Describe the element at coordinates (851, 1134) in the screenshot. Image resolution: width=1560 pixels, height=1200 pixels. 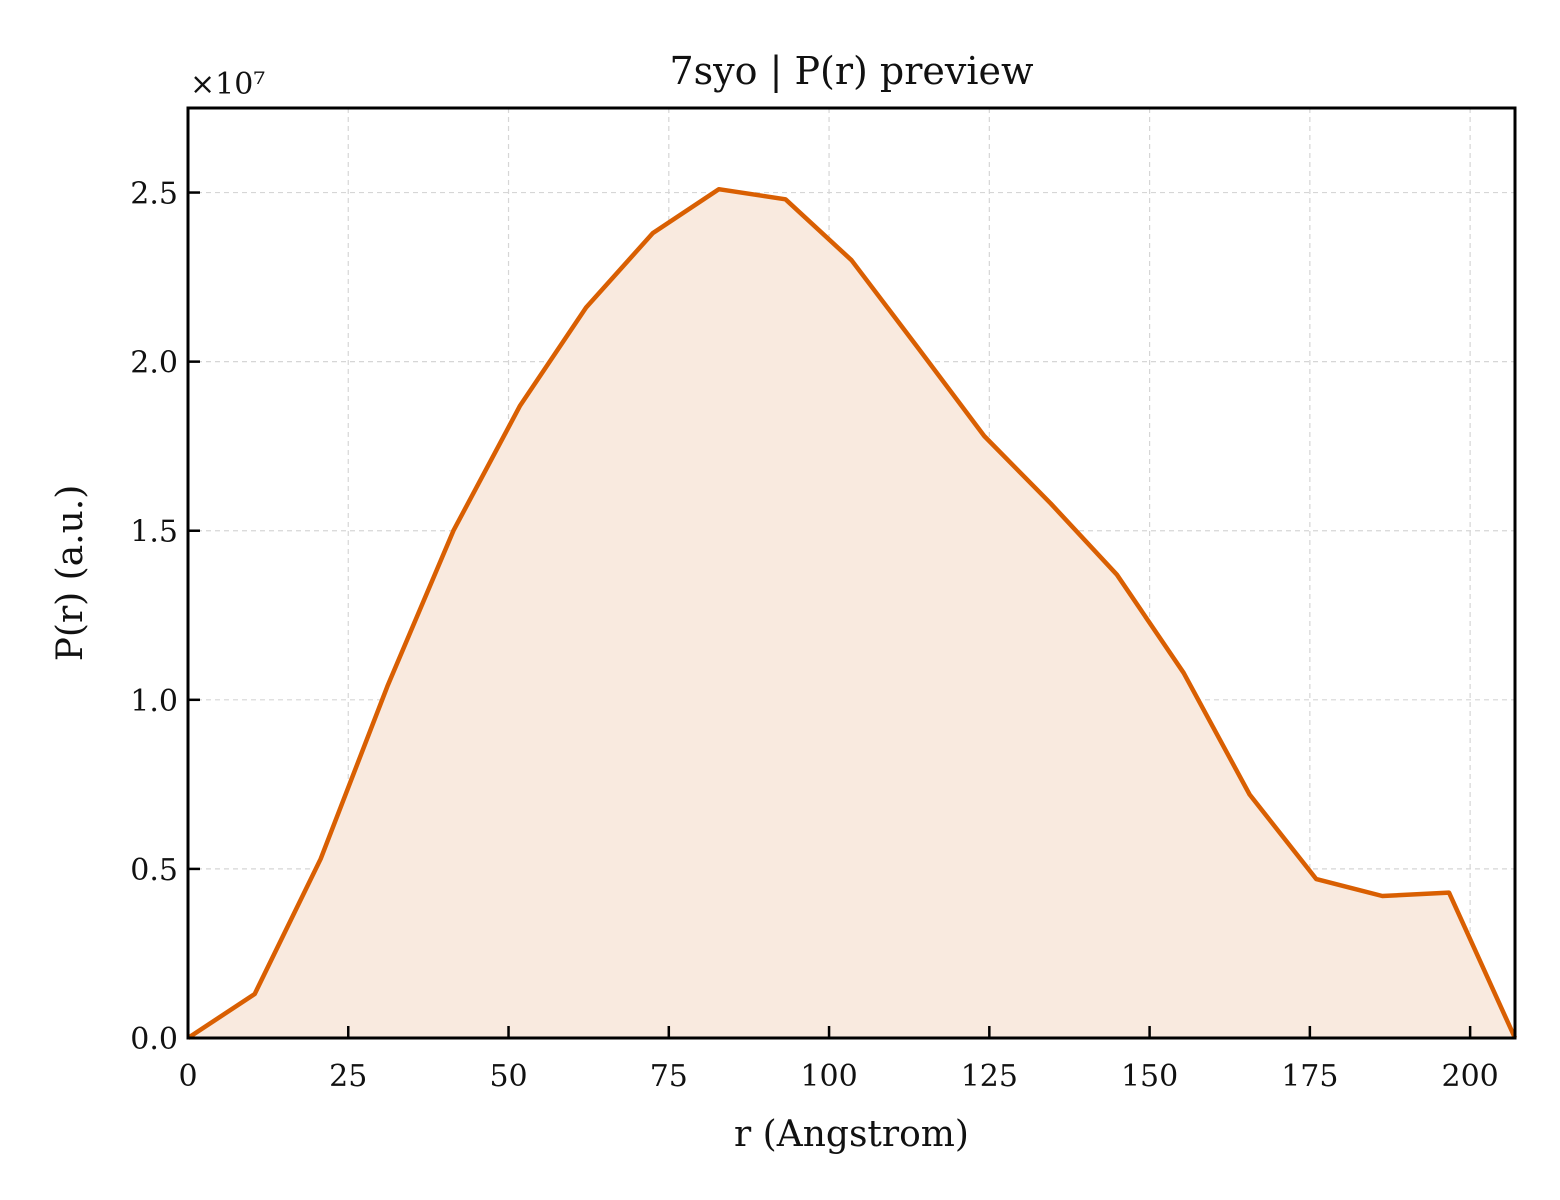
I see `x-axis-label: r (Angstrom)` at that location.